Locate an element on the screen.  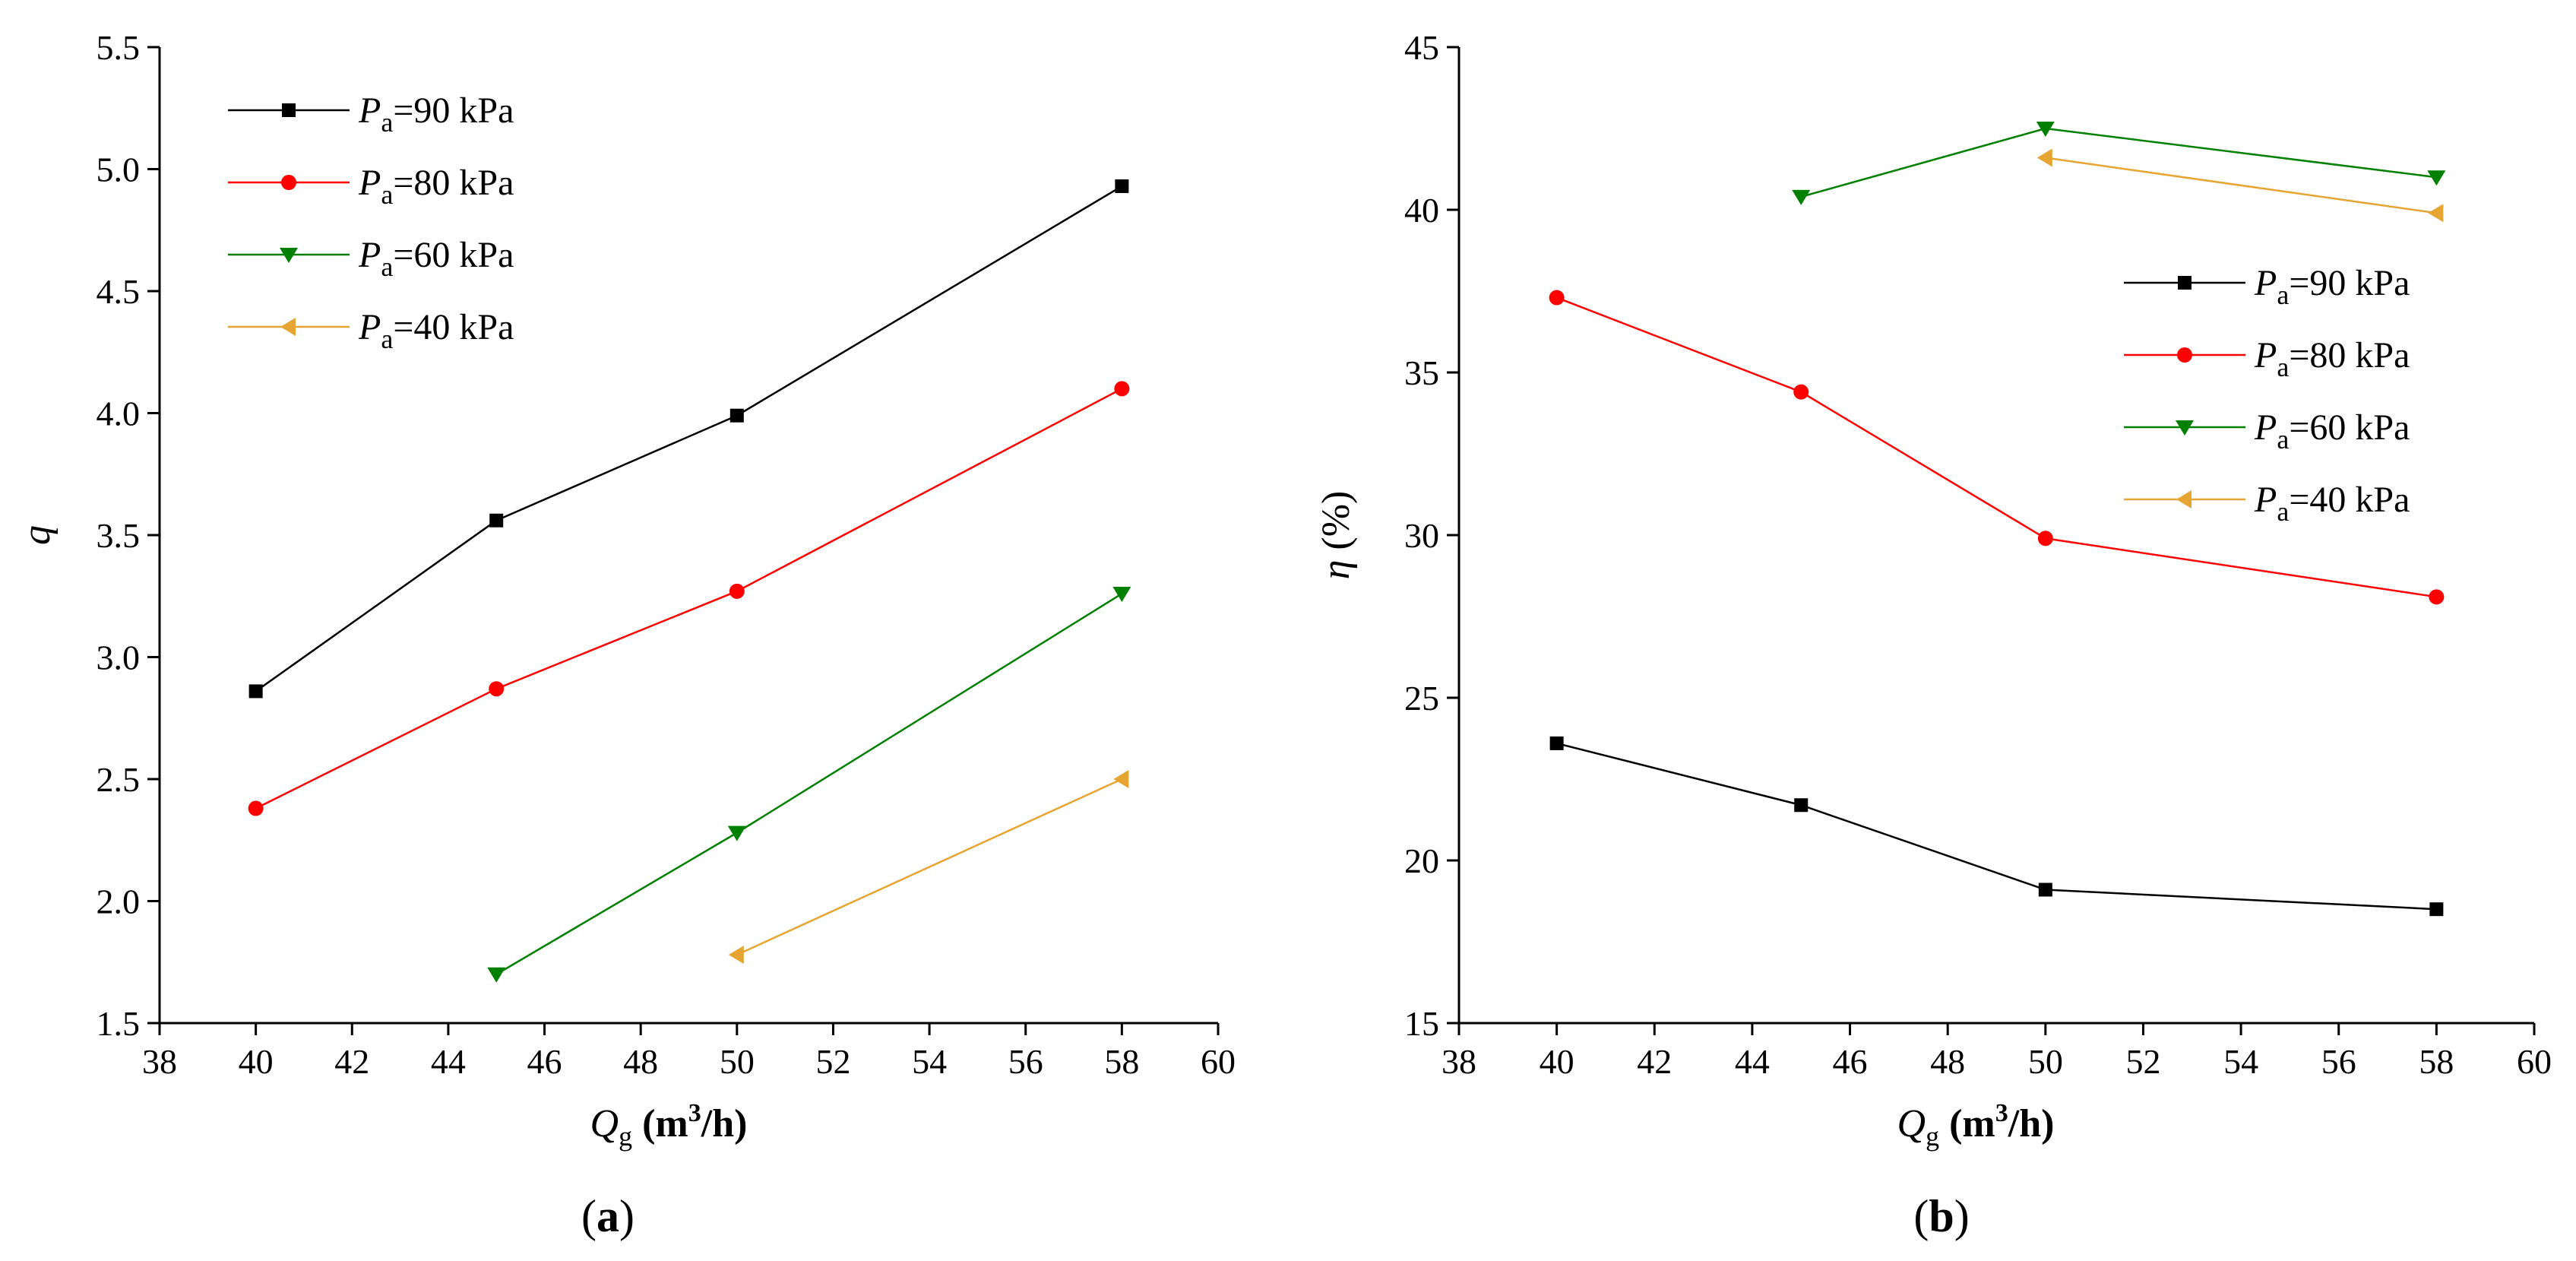
x-tick-label: 58 is located at coordinates (2437, 1061).